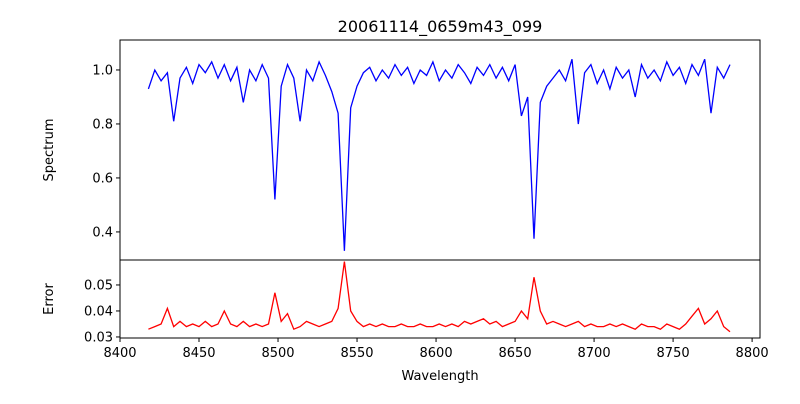  I want to click on series-line-error, so click(439, 297).